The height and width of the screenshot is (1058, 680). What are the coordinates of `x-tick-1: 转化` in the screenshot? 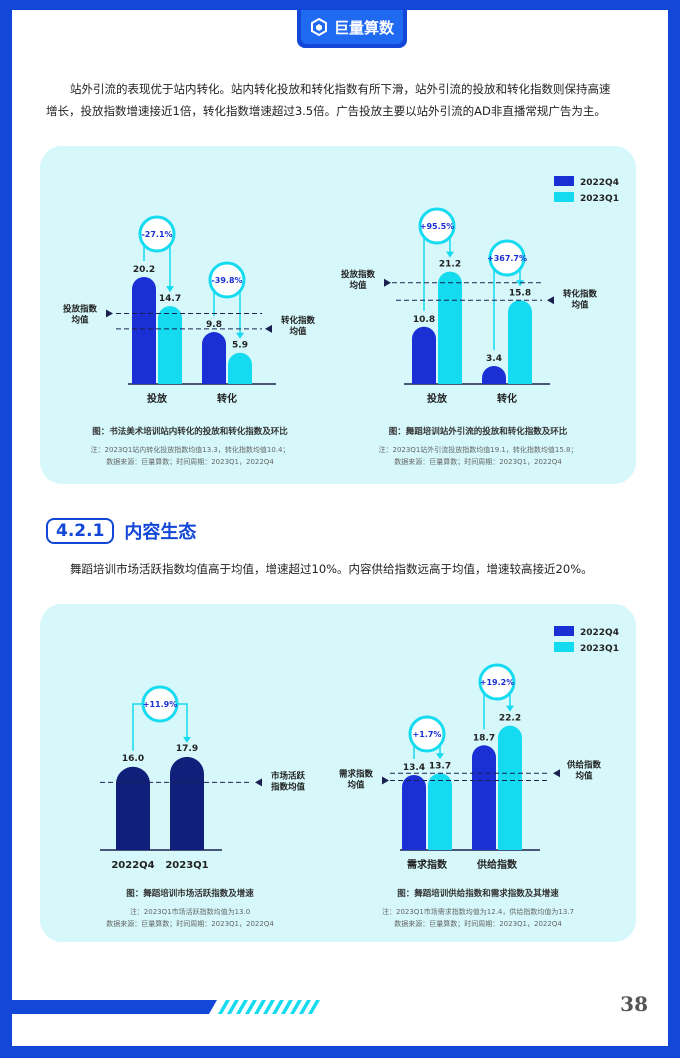 It's located at (507, 398).